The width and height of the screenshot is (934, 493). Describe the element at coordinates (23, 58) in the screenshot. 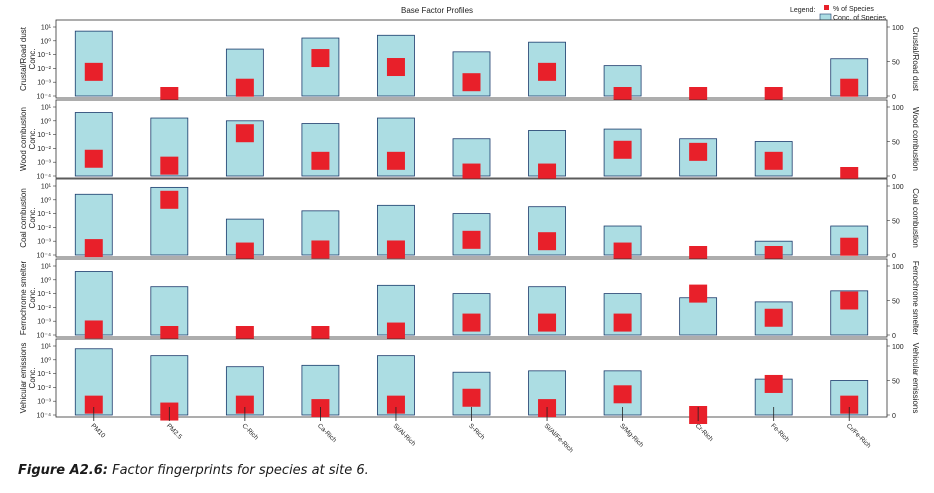

I see `left-axis-label: Crustal/Road dust` at that location.